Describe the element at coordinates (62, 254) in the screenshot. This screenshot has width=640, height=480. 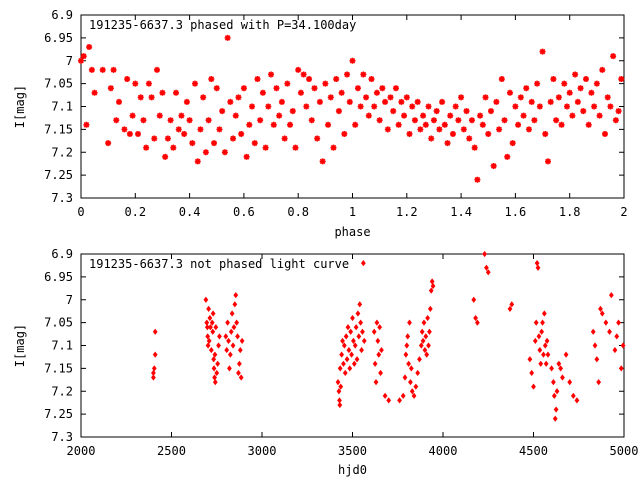
I see `y-tick-label: 6.9` at that location.